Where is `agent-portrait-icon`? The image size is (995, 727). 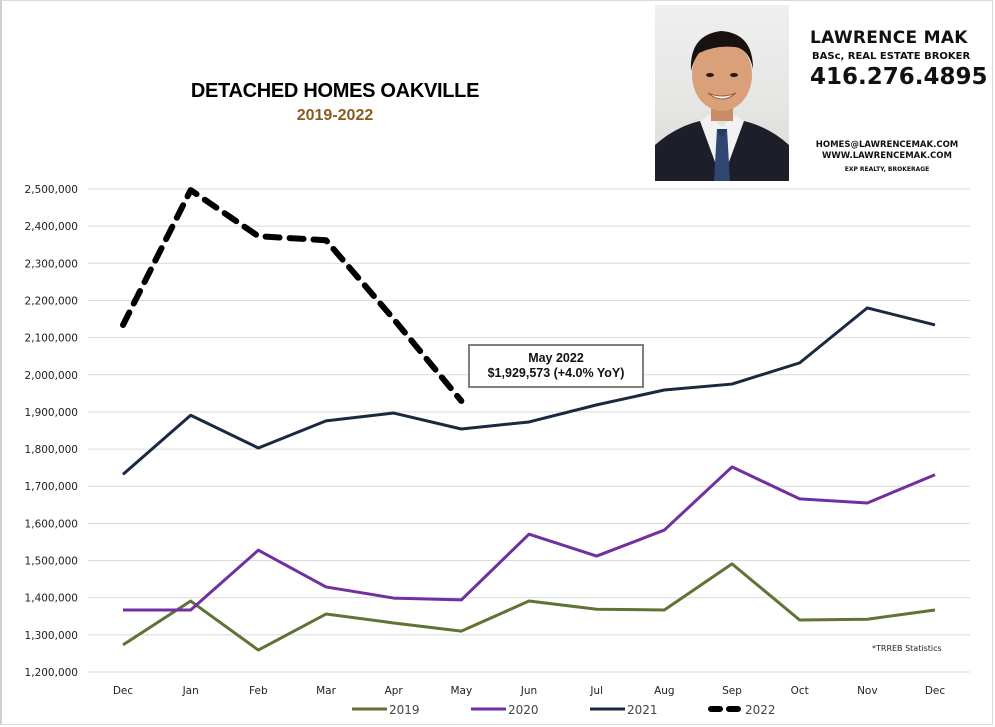 agent-portrait-icon is located at coordinates (722, 106).